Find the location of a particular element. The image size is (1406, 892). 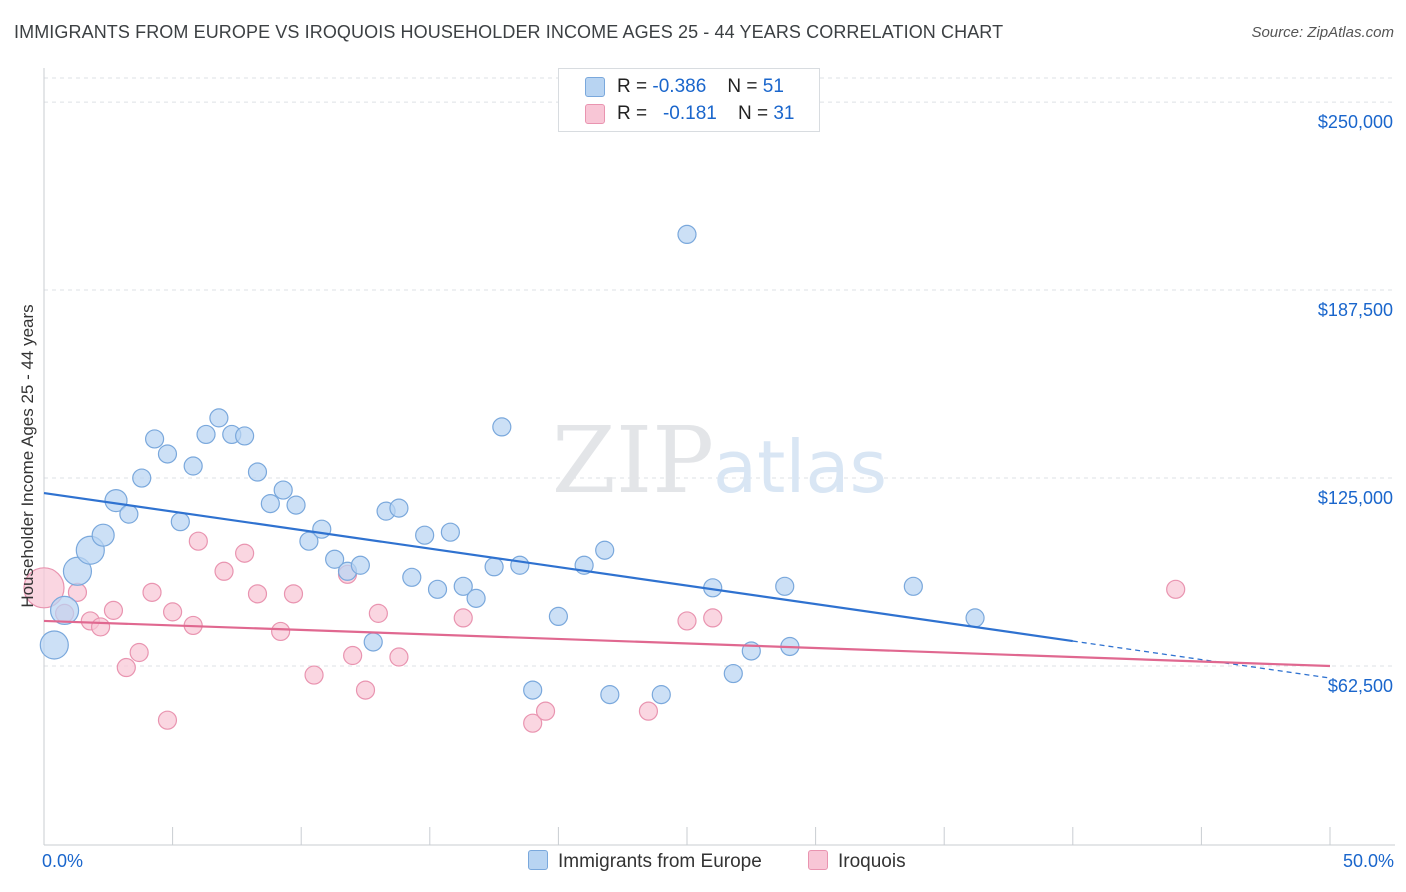

europe-legend-swatch is located at coordinates (538, 860).